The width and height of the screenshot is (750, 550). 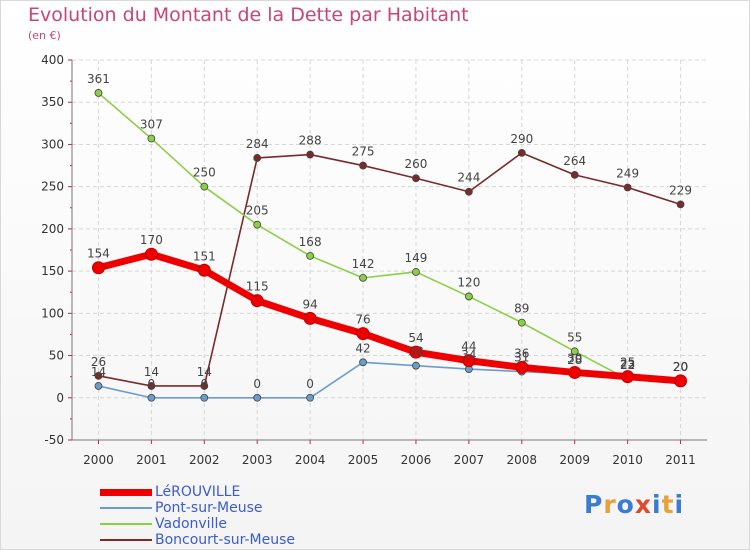 I want to click on data-label: 361, so click(x=98, y=79).